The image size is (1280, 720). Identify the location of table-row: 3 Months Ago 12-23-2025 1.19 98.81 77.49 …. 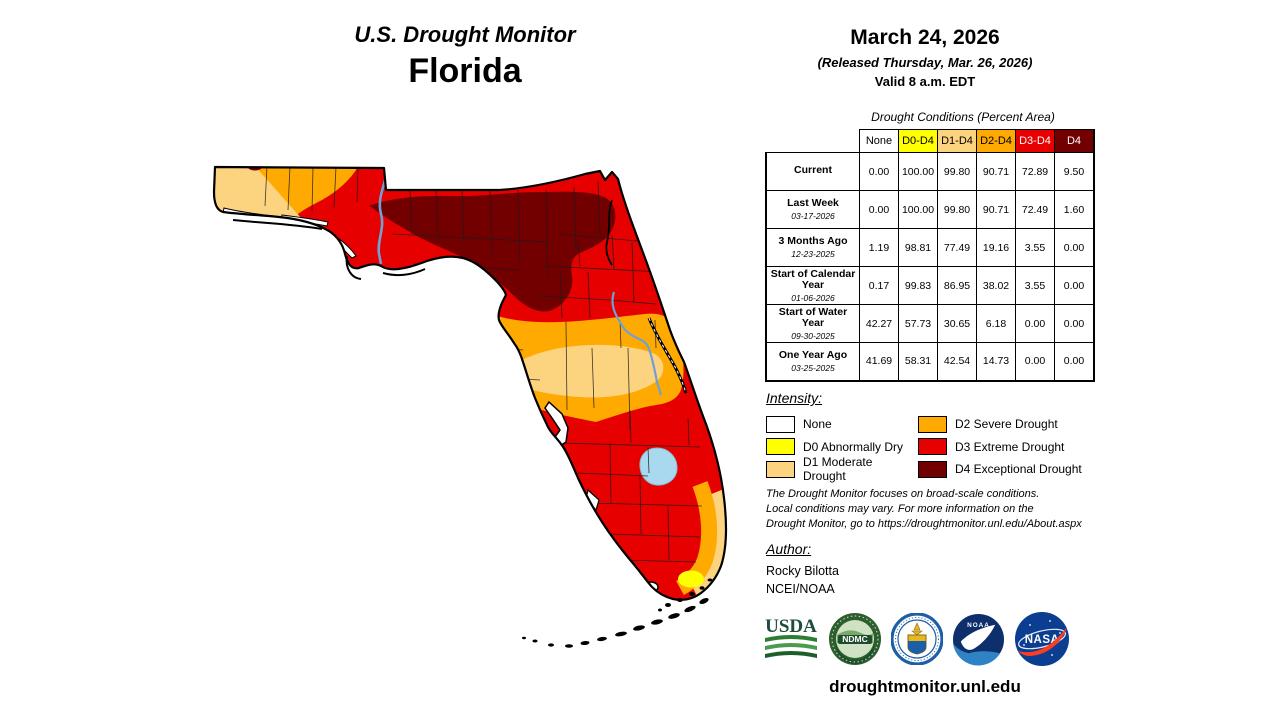
(930, 247).